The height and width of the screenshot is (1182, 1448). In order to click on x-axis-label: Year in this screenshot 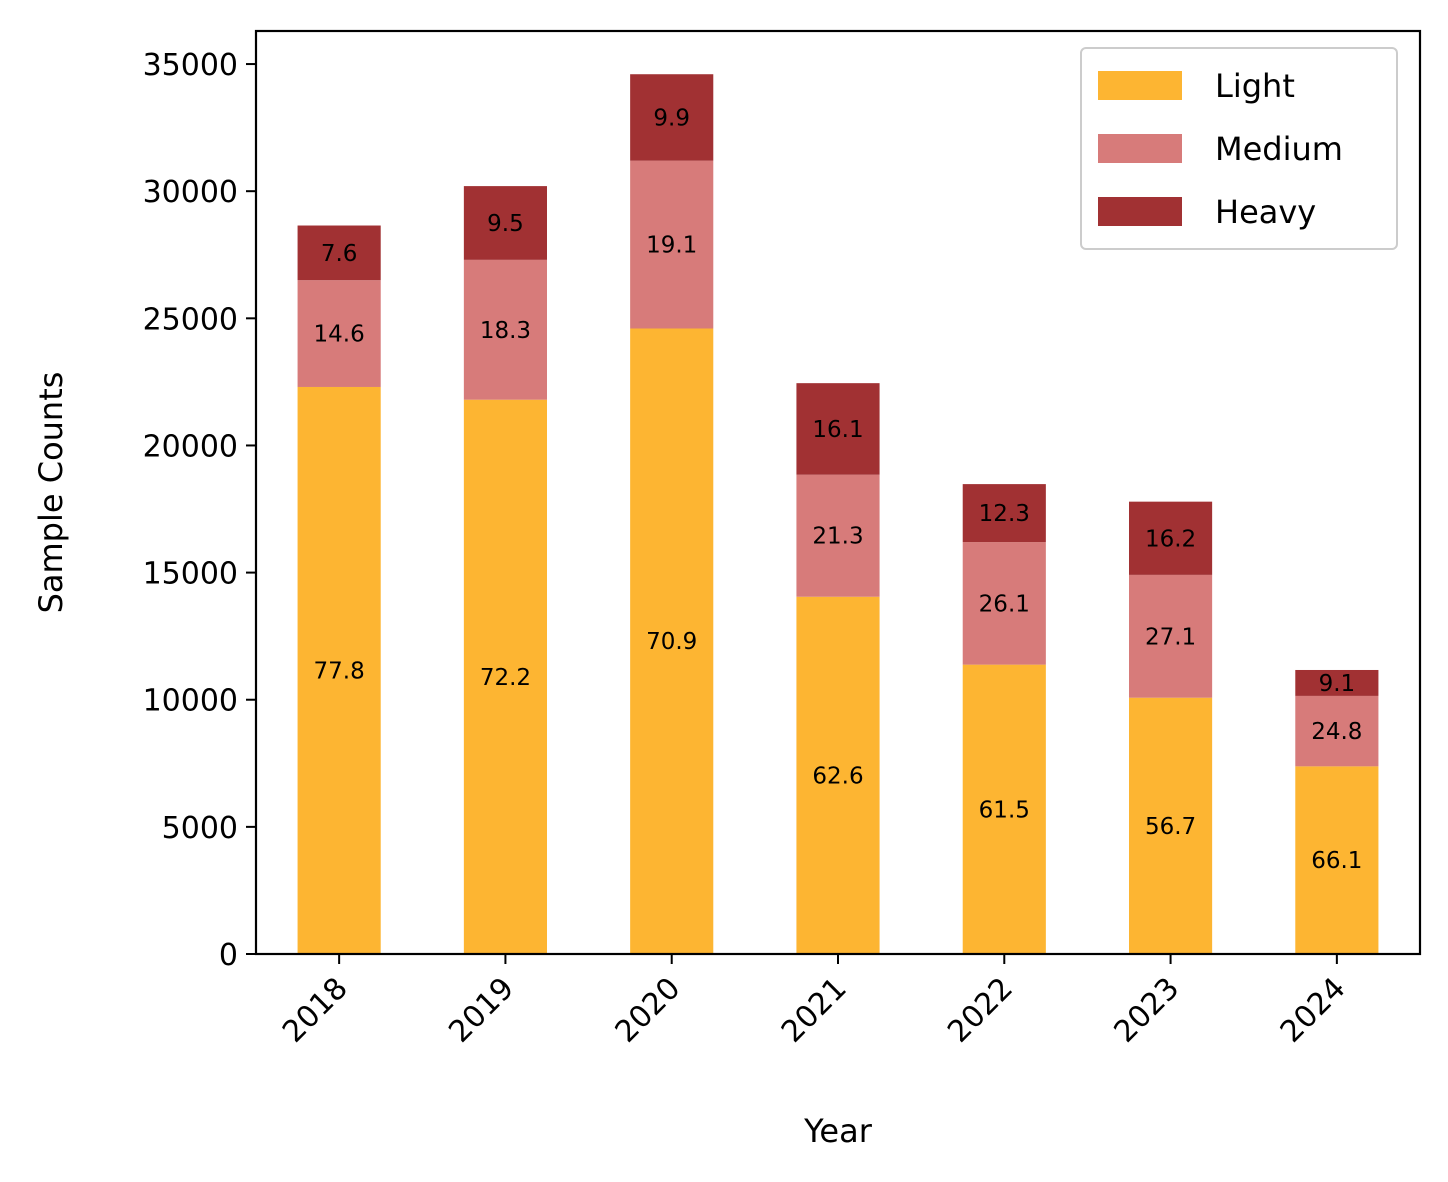, I will do `click(838, 1131)`.